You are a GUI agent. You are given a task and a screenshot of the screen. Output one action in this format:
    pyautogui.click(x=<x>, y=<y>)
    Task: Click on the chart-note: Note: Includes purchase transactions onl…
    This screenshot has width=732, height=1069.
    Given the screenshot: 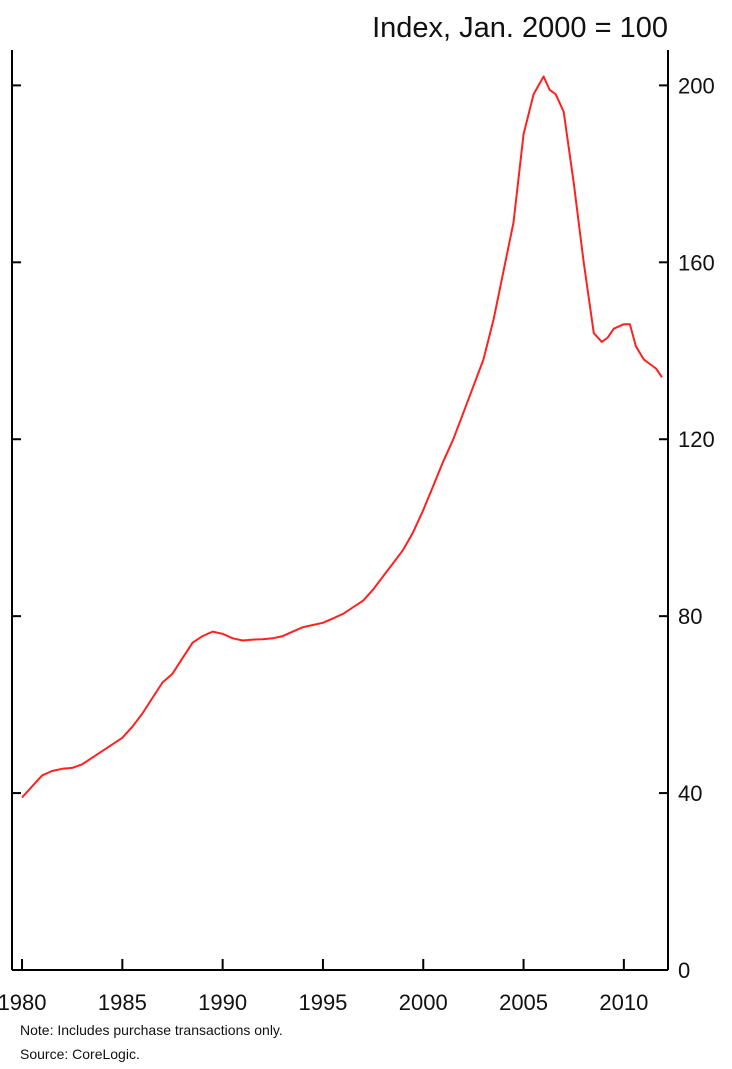 What is the action you would take?
    pyautogui.click(x=151, y=1030)
    